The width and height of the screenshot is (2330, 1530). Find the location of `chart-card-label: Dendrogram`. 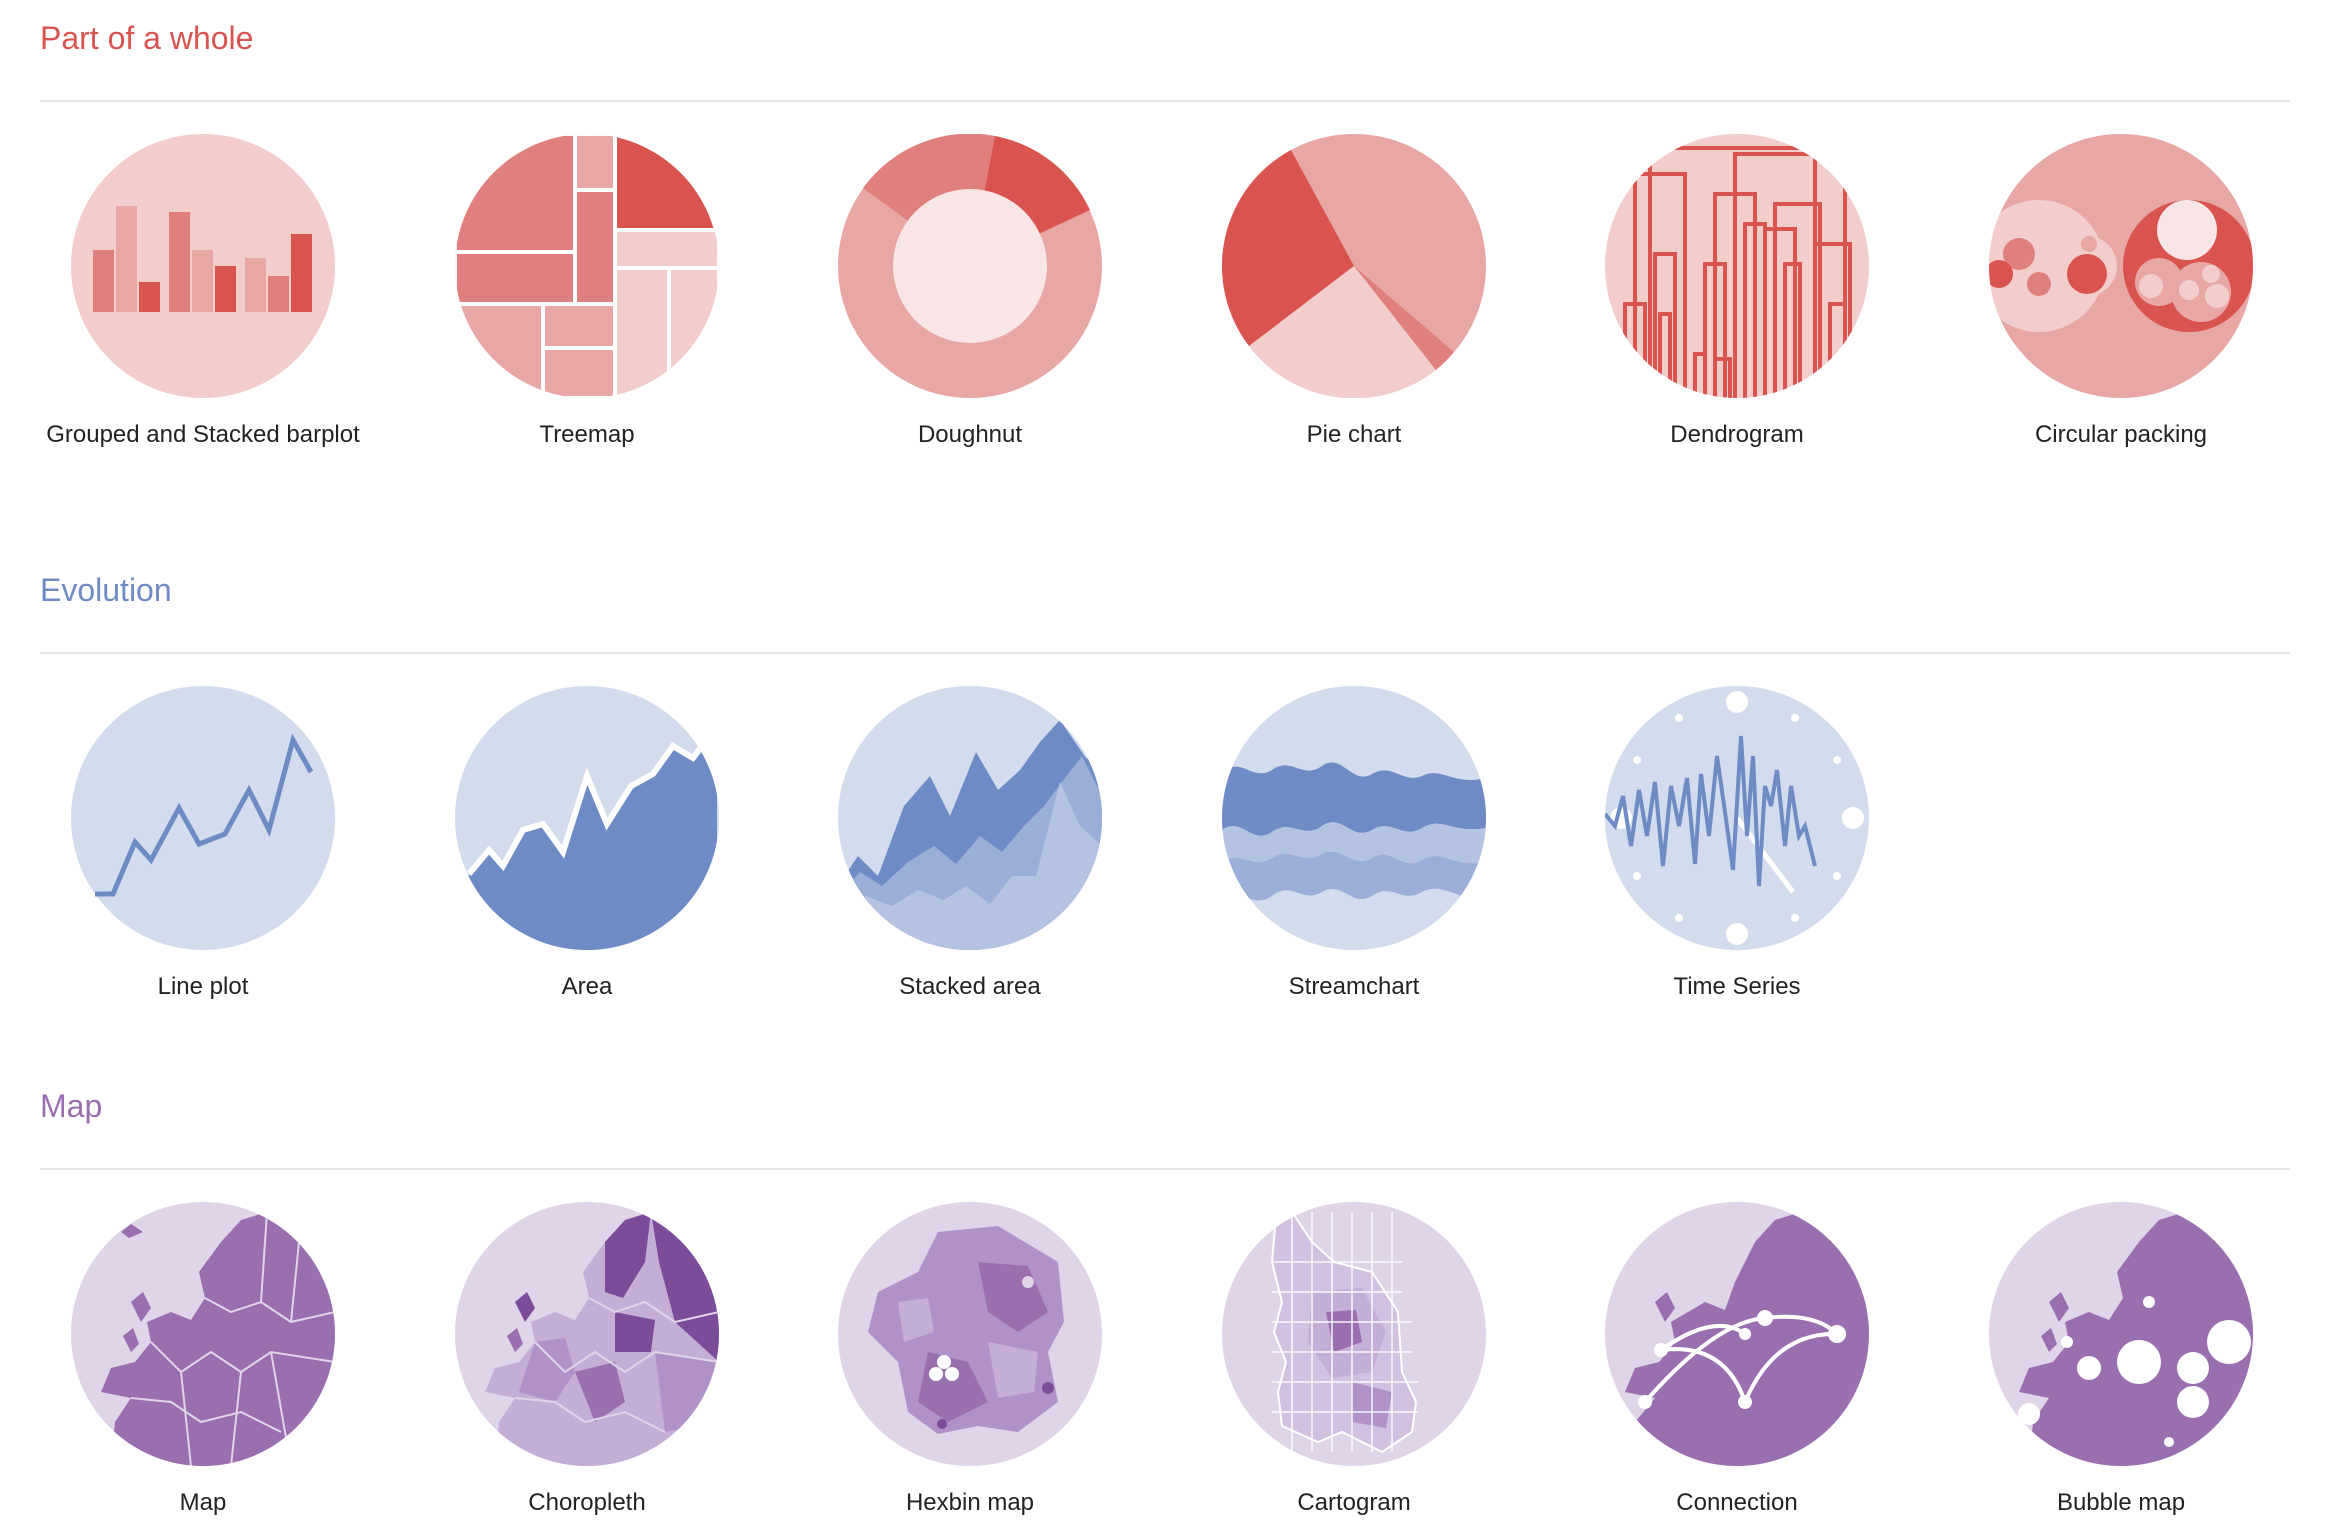

chart-card-label: Dendrogram is located at coordinates (1737, 434).